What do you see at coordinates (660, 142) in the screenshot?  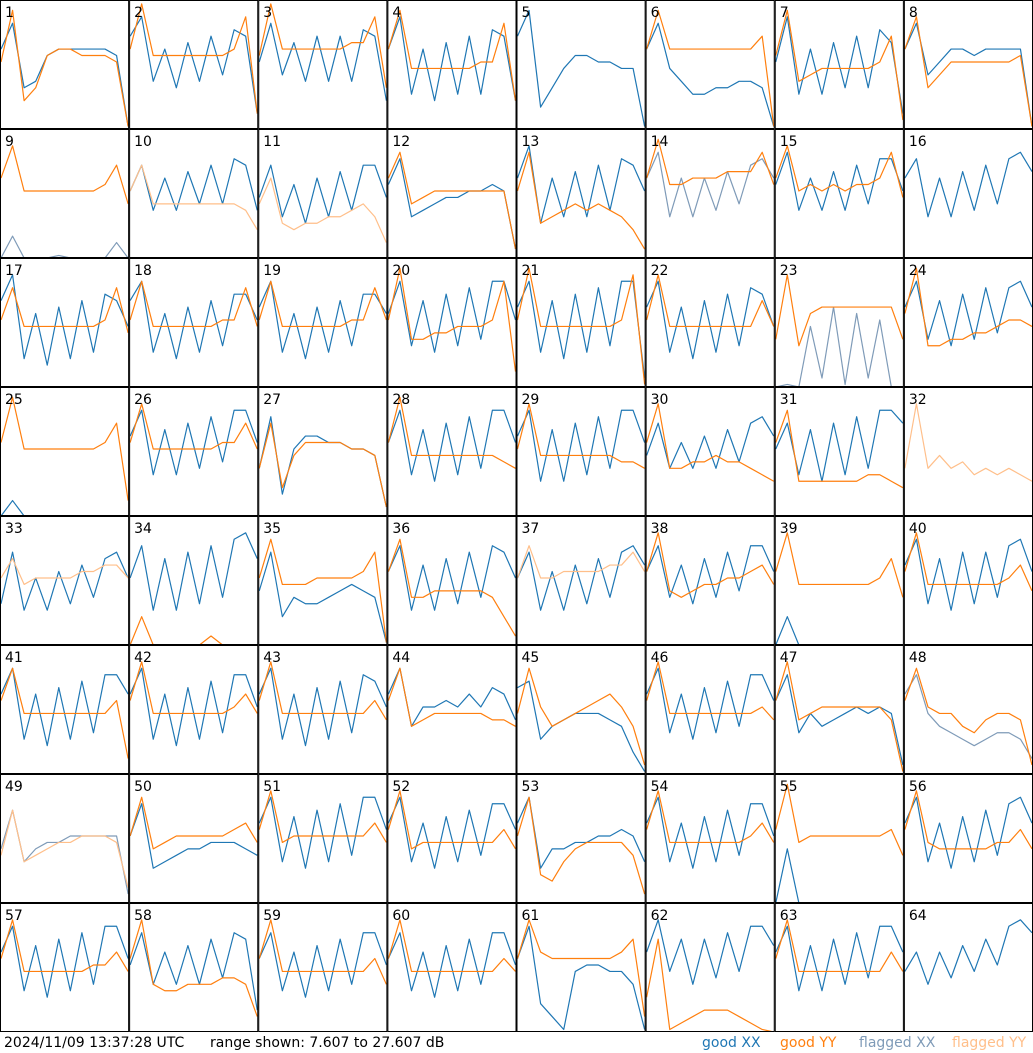 I see `panel-label: 14` at bounding box center [660, 142].